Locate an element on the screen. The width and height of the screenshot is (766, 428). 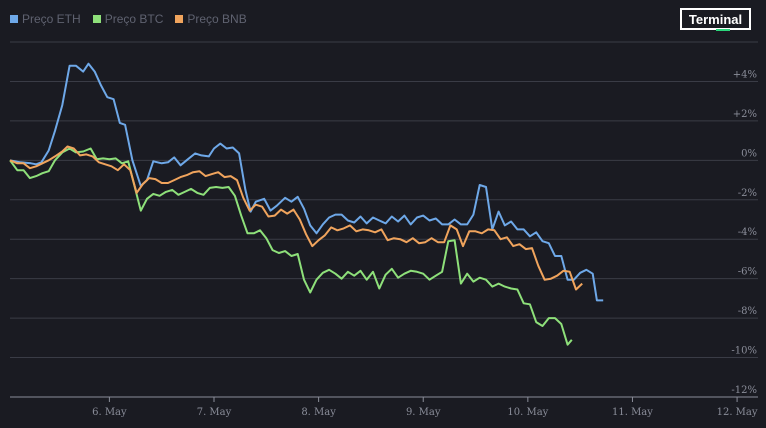
x-tick-label: 6. May is located at coordinates (109, 412).